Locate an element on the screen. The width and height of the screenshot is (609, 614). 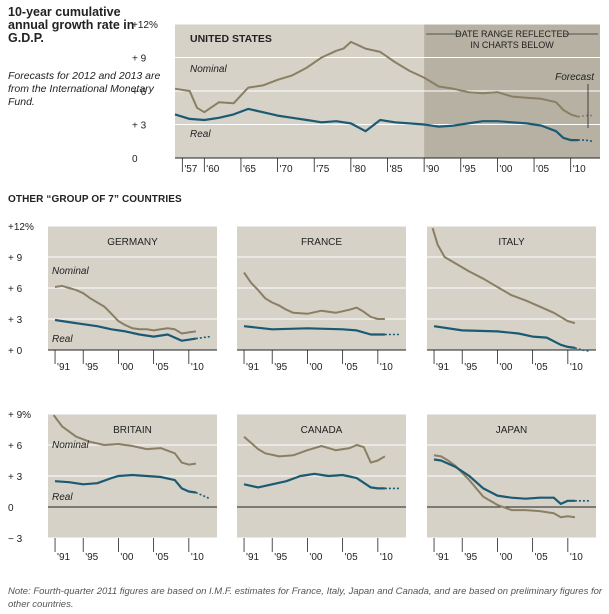
panel-title: UNITED STATES is located at coordinates (231, 39).